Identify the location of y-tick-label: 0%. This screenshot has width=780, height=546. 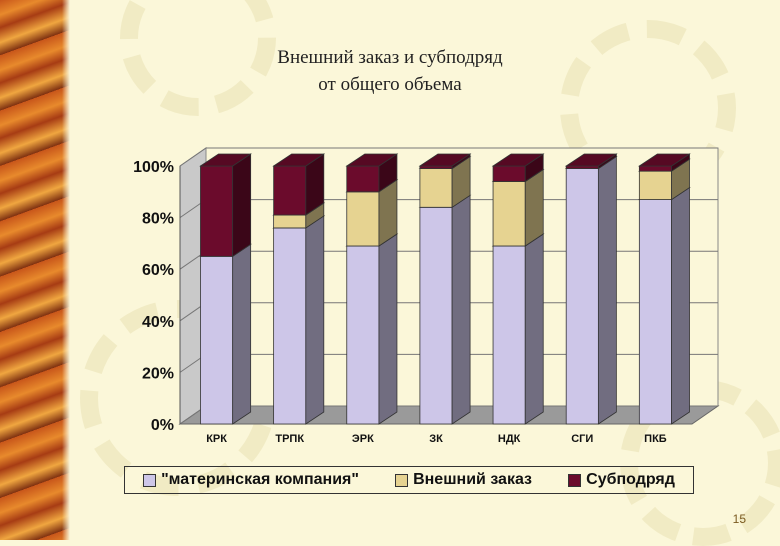
(162, 425).